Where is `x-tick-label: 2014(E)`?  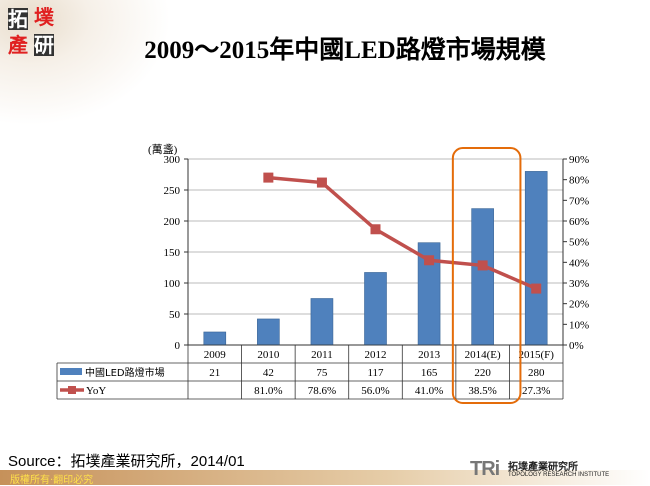 x-tick-label: 2014(E) is located at coordinates (483, 355).